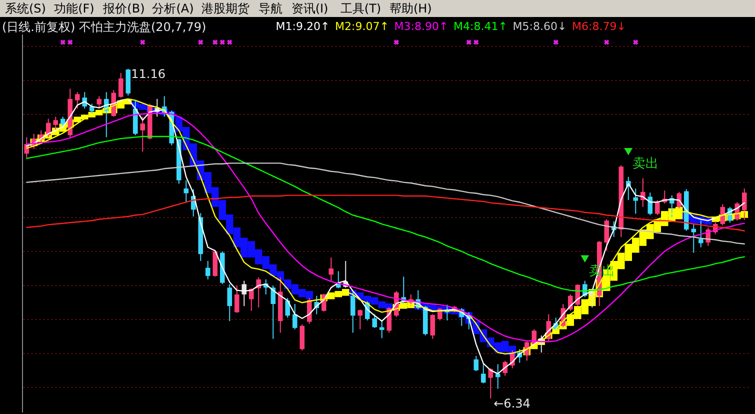  I want to click on text: M6:8.79↓, so click(599, 26).